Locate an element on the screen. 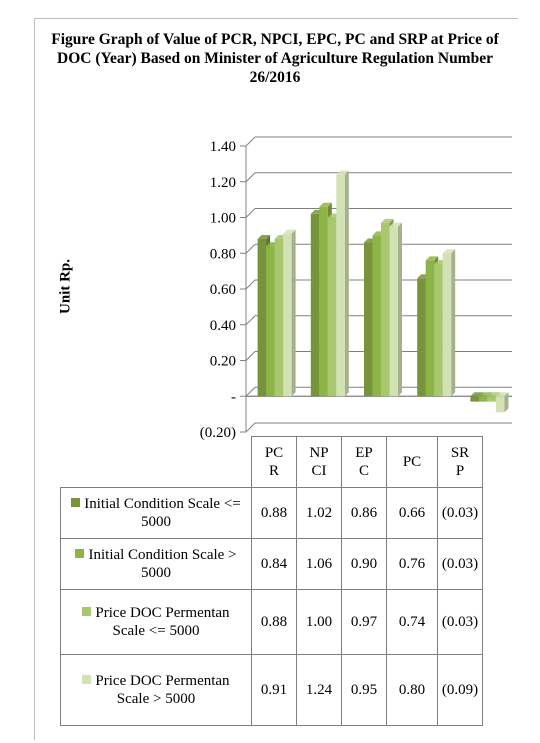  category-label: PC is located at coordinates (412, 462).